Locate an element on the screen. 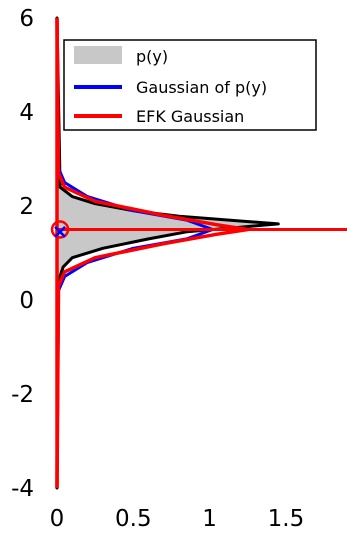  y-tick-label: 0 is located at coordinates (26, 301).